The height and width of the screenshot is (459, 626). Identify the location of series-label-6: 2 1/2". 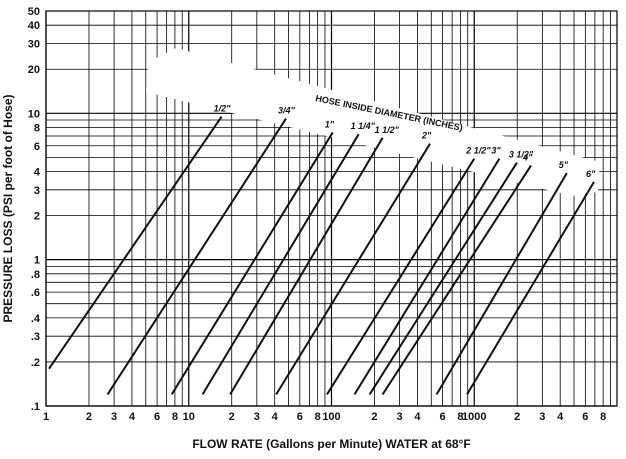
(478, 151).